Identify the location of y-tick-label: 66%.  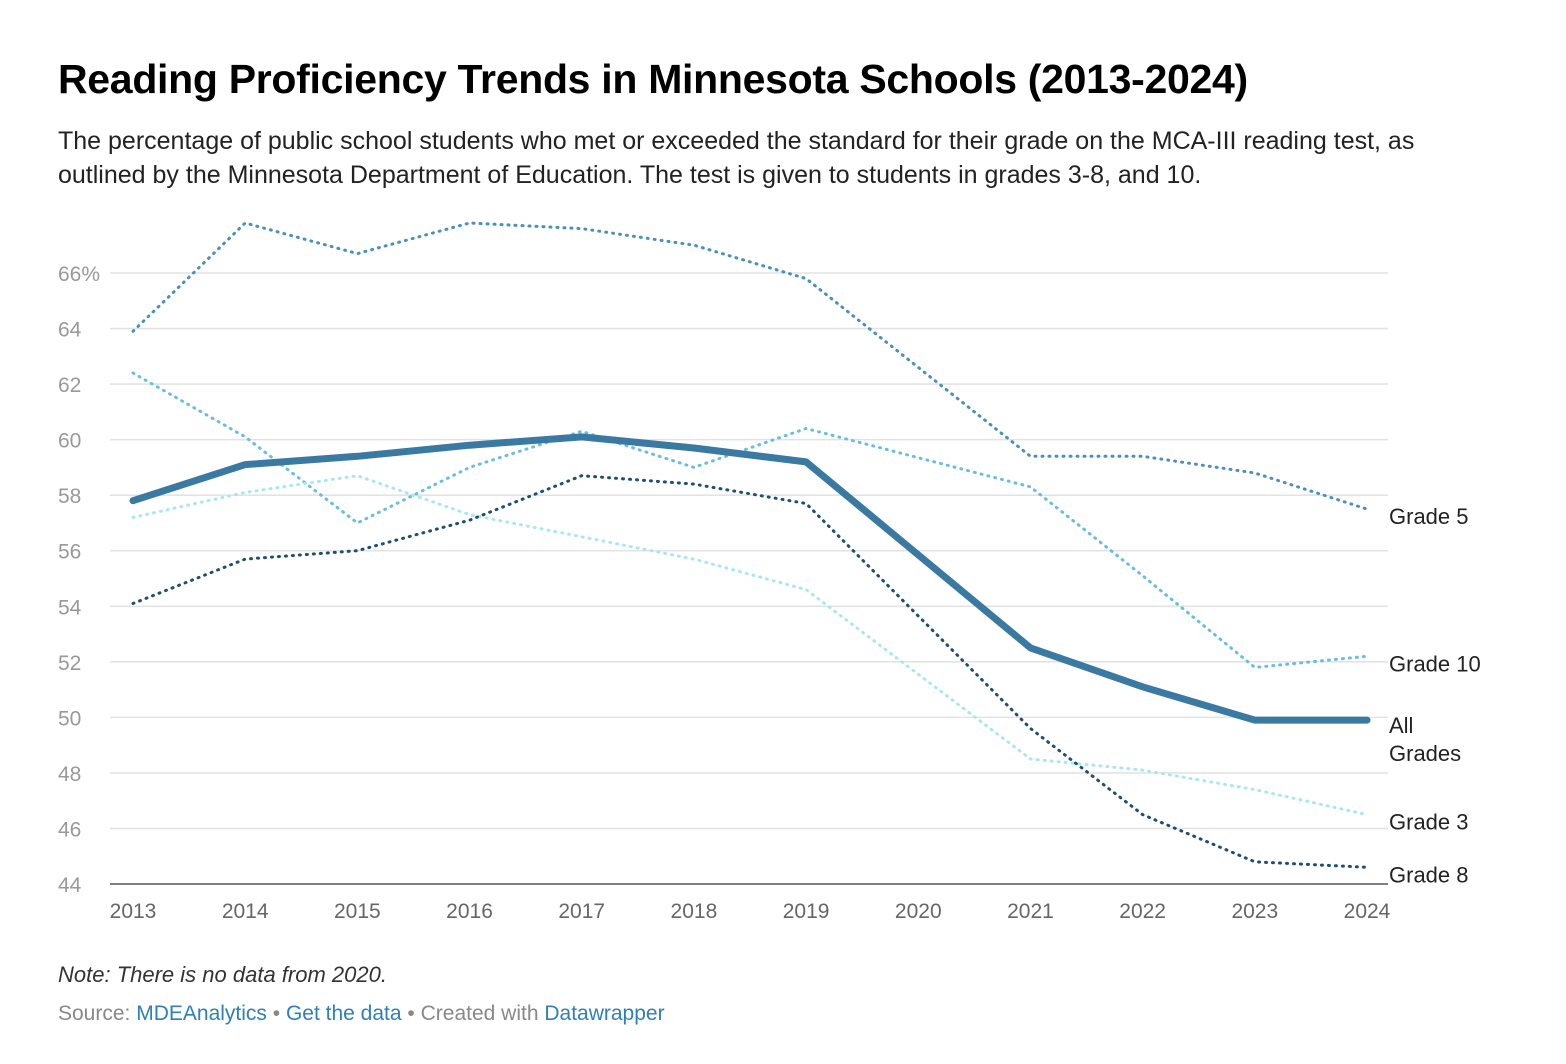
(79, 274).